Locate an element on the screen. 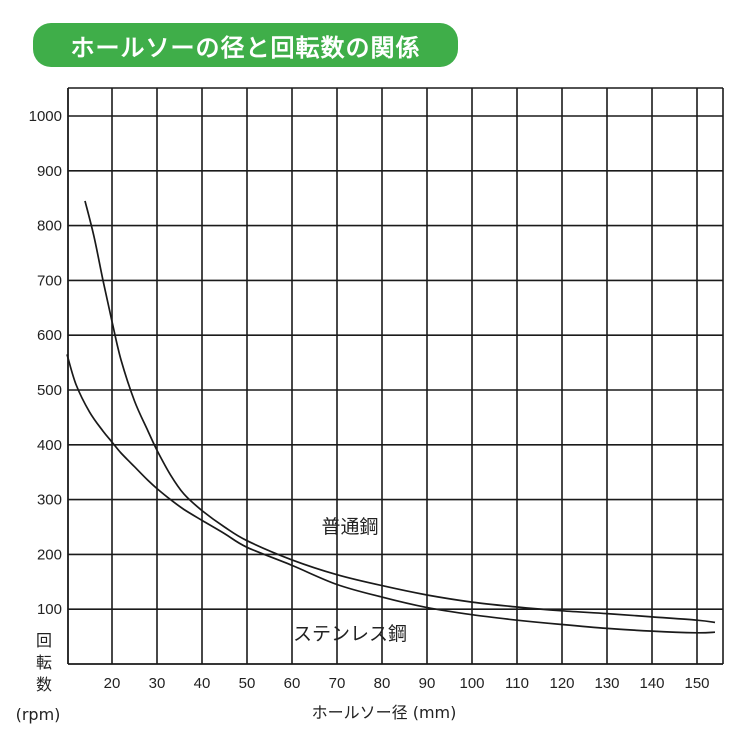 Image resolution: width=750 pixels, height=750 pixels. y-tick-label: 900 is located at coordinates (49, 171).